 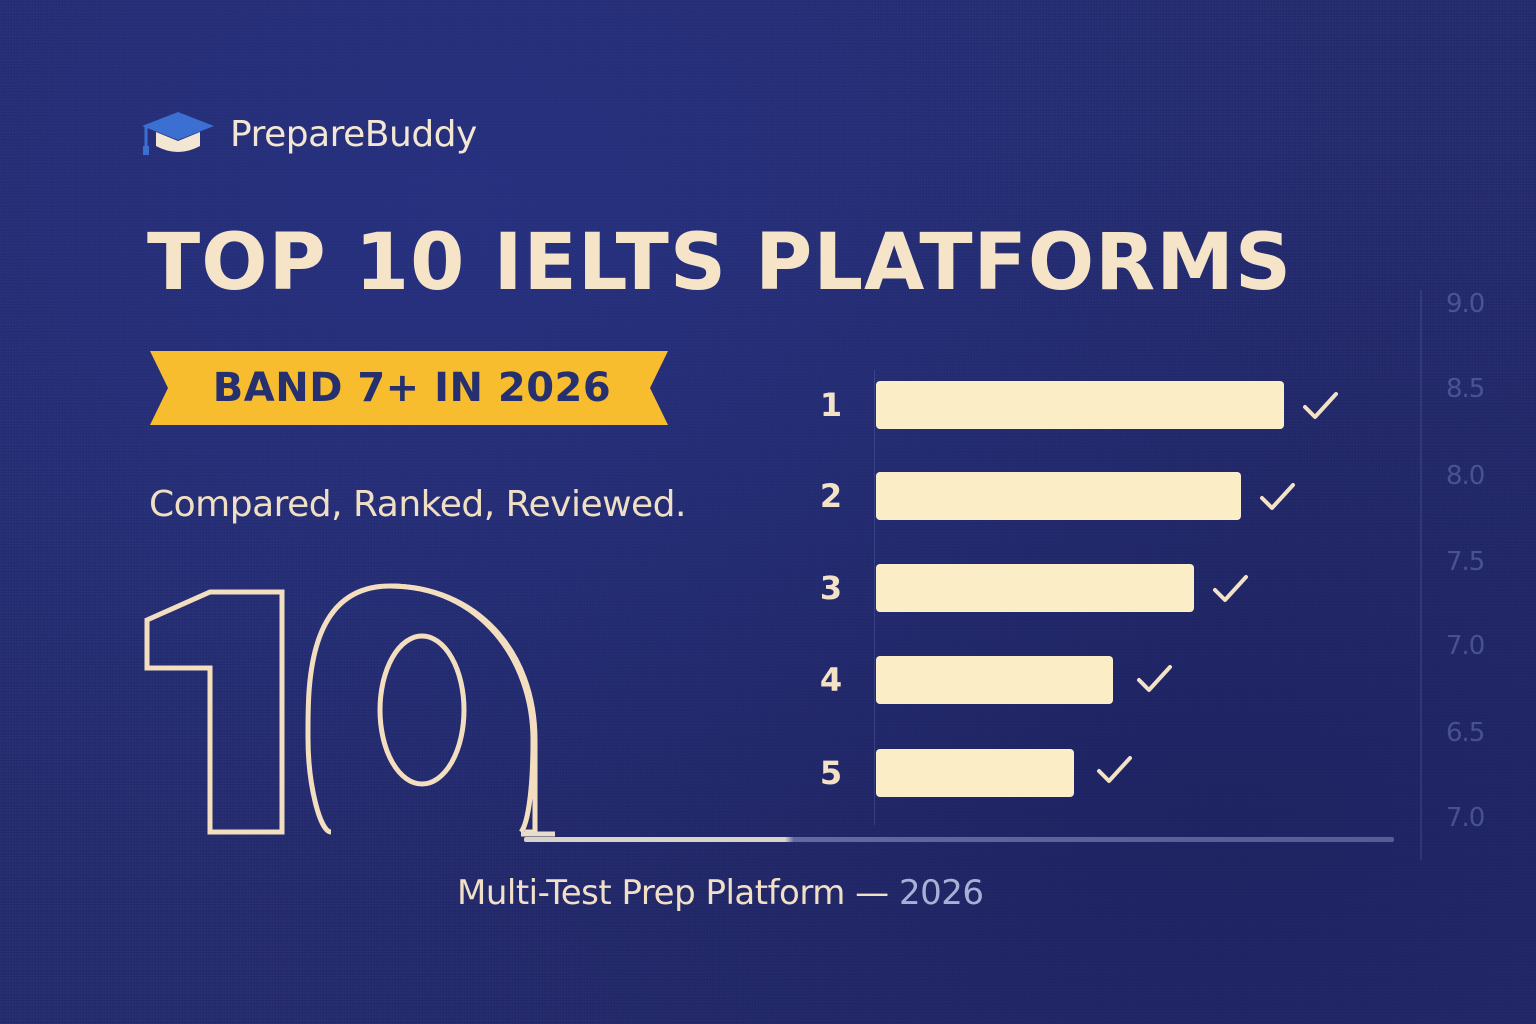 What do you see at coordinates (1465, 733) in the screenshot?
I see `axis-label: 6.5` at bounding box center [1465, 733].